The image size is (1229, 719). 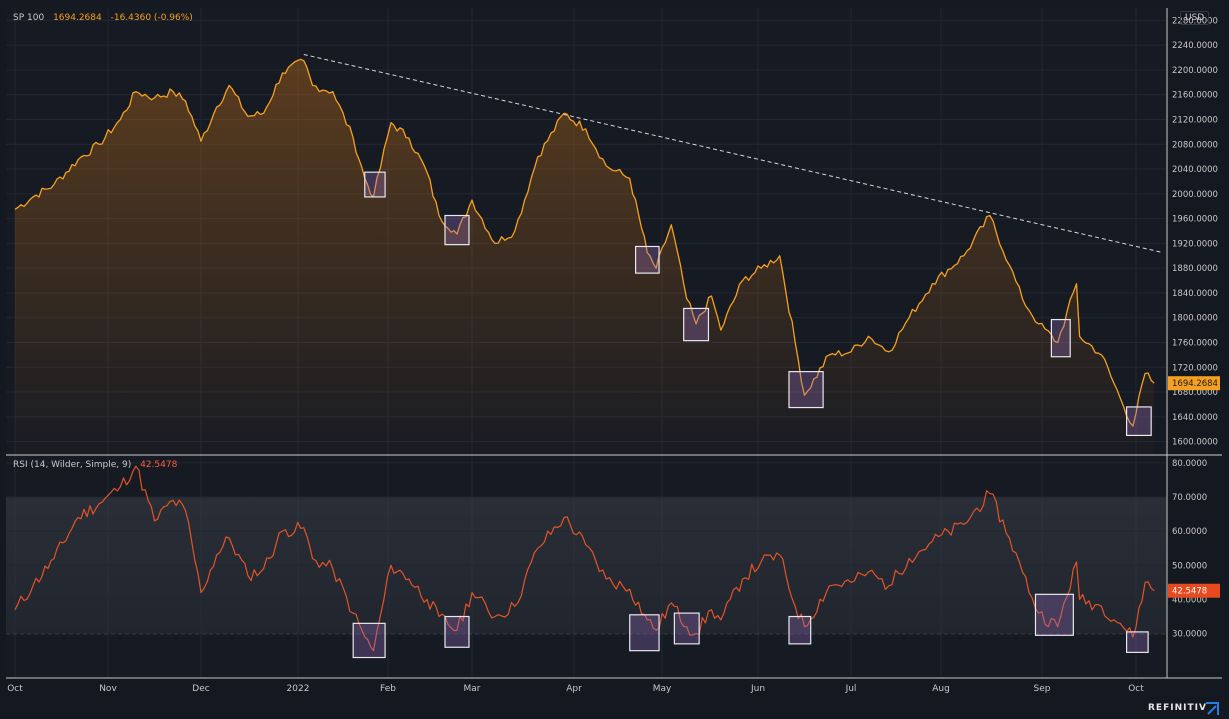 What do you see at coordinates (151, 18) in the screenshot?
I see `price-change-value: -16.4360 (-0.96%)` at bounding box center [151, 18].